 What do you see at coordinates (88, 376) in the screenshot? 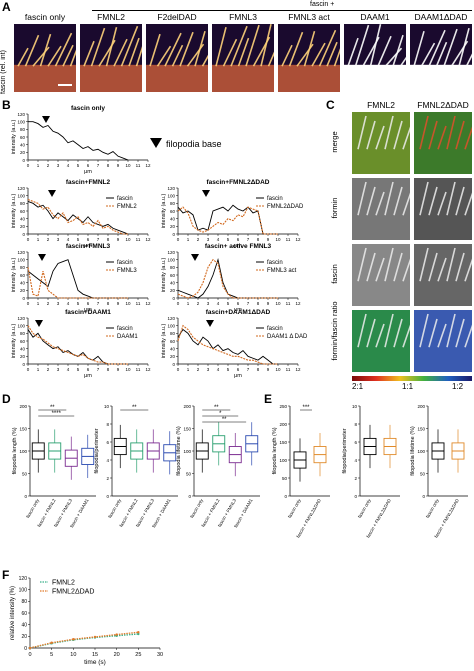
I see `x-axis-label: μm` at bounding box center [88, 376].